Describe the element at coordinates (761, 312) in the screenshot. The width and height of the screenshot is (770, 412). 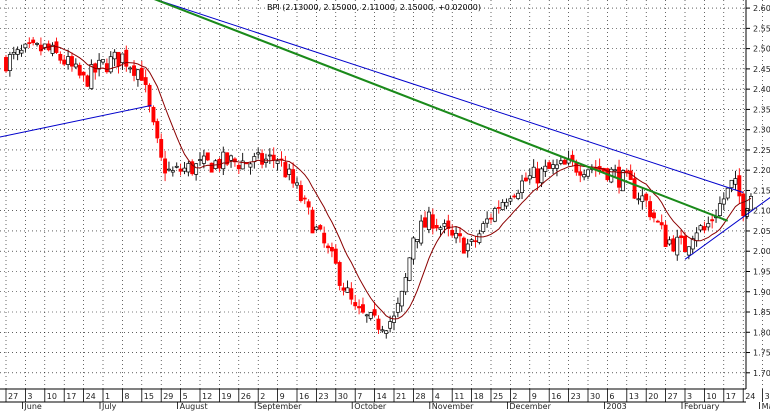
I see `y-tick-label: 1.85` at that location.